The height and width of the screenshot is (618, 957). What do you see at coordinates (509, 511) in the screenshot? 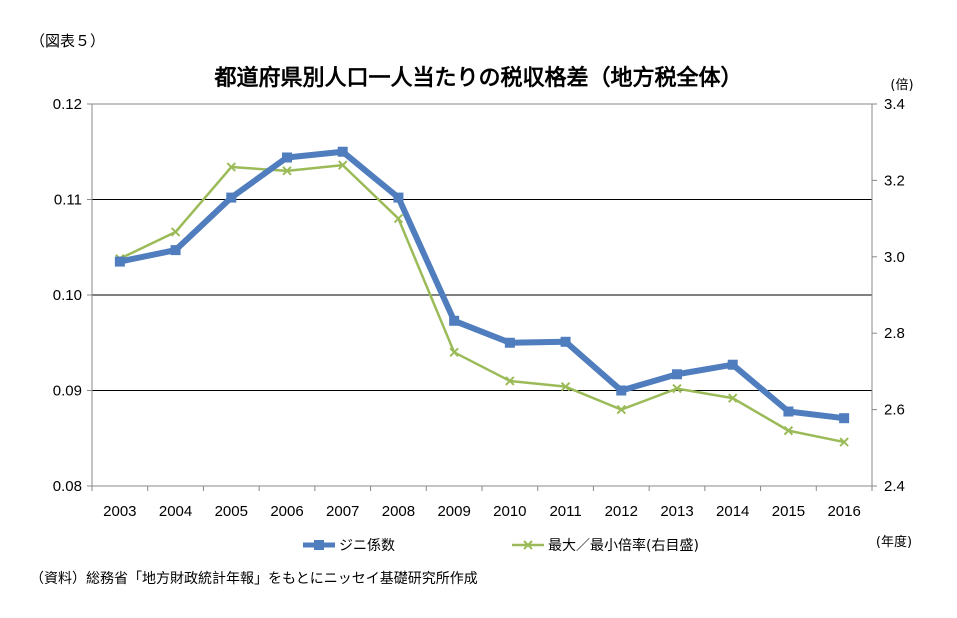
I see `x-tick-label: 2010` at bounding box center [509, 511].